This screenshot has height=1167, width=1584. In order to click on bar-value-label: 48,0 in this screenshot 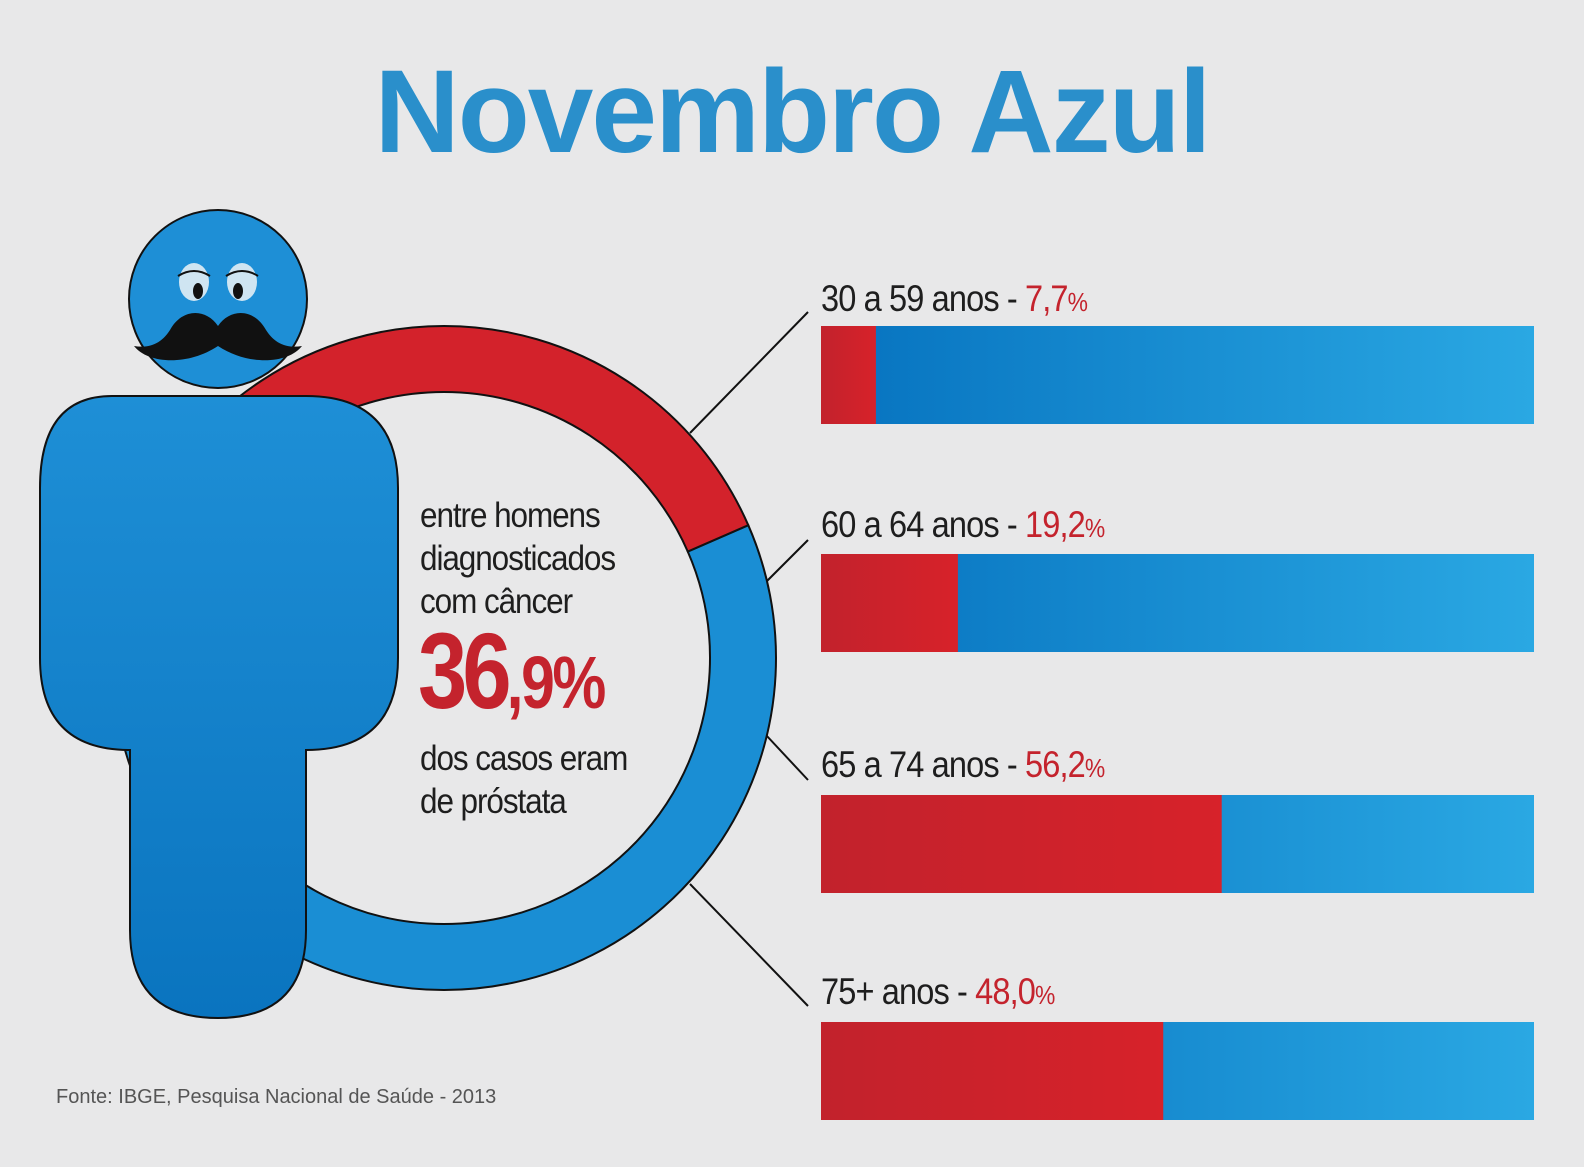, I will do `click(1005, 991)`.